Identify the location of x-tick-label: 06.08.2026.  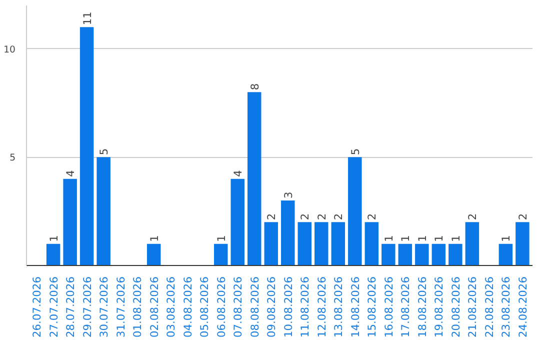
(221, 307).